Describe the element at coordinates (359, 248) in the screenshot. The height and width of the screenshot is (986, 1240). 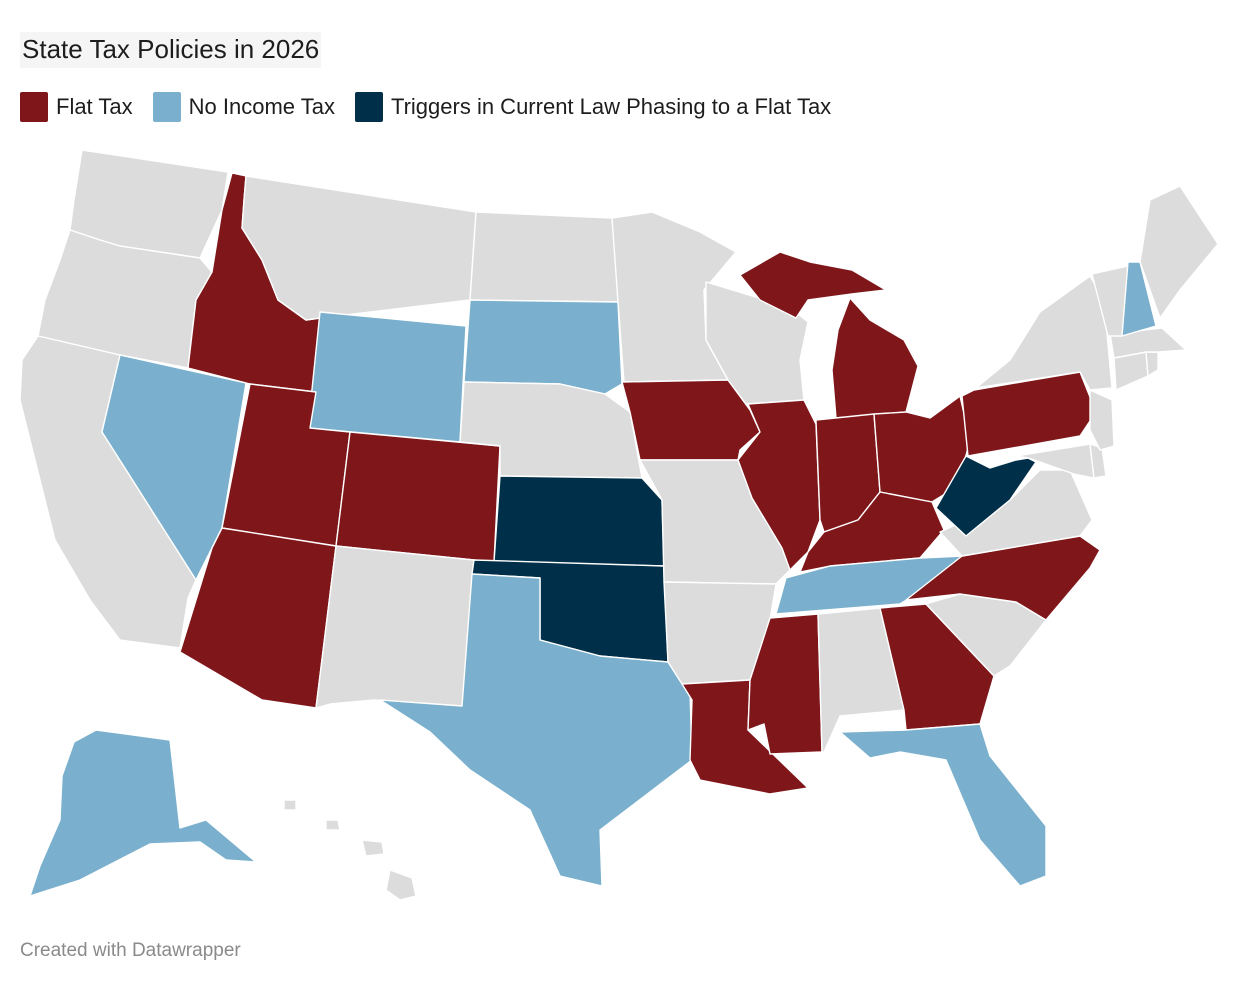
I see `state-mt` at that location.